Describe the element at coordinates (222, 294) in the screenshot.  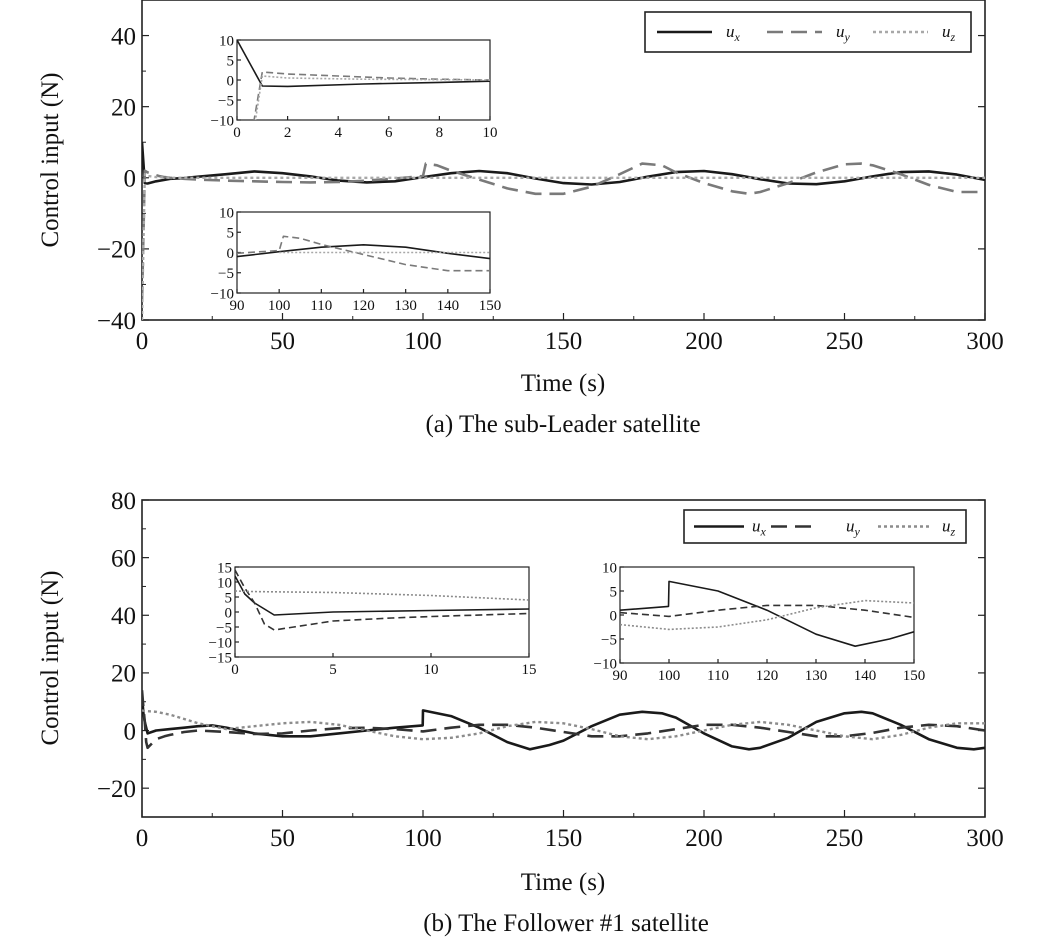
I see `panel-a-inset-2-ytick-label: −10` at that location.